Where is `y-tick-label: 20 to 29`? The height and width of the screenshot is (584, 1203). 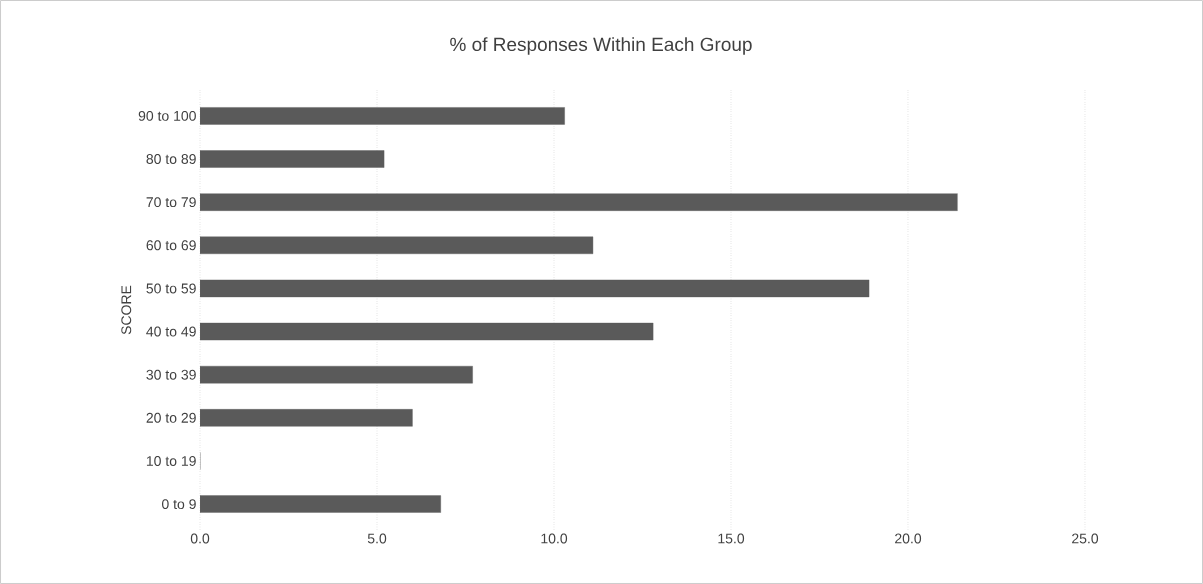
y-tick-label: 20 to 29 is located at coordinates (171, 417).